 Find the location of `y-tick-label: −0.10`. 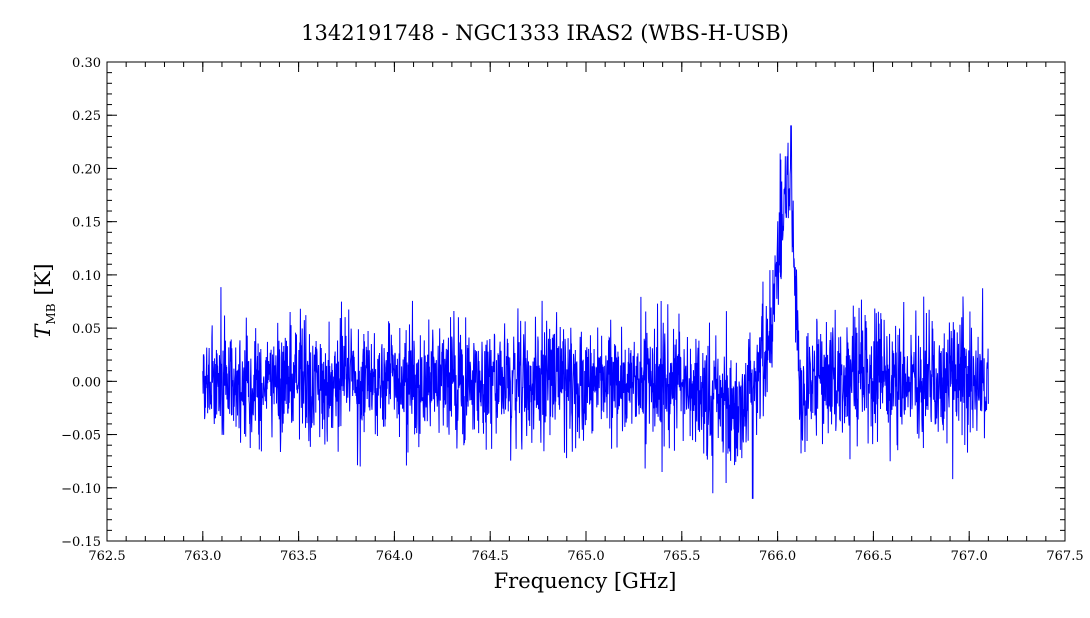

y-tick-label: −0.10 is located at coordinates (81, 489).